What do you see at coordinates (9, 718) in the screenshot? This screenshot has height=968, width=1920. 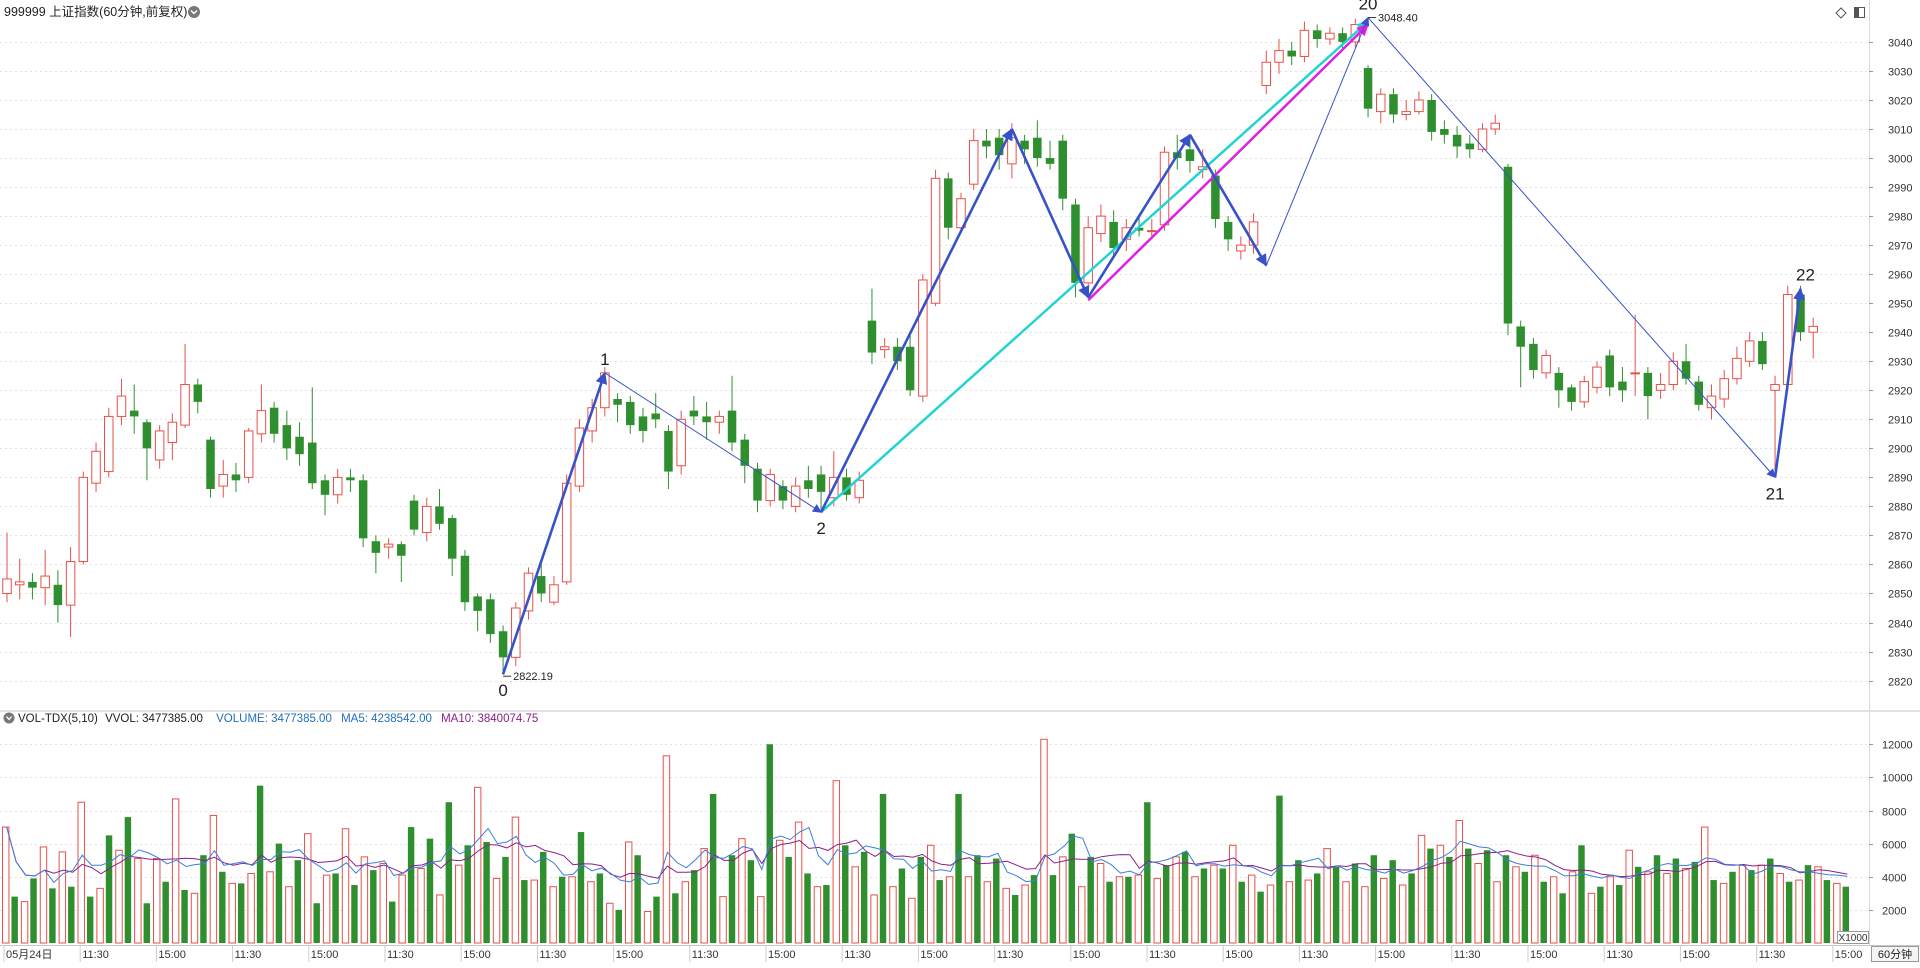 I see `volume-menu-icon` at bounding box center [9, 718].